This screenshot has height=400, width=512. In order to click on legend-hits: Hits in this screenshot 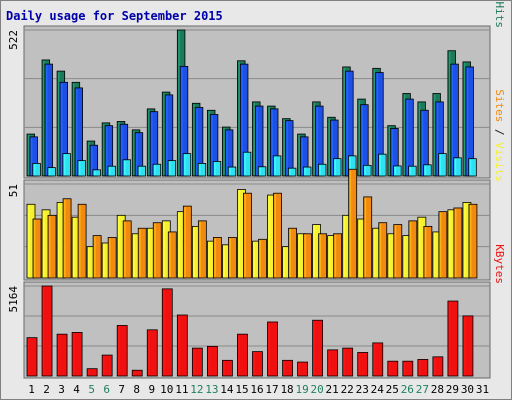, I will do `click(499, 15)`.